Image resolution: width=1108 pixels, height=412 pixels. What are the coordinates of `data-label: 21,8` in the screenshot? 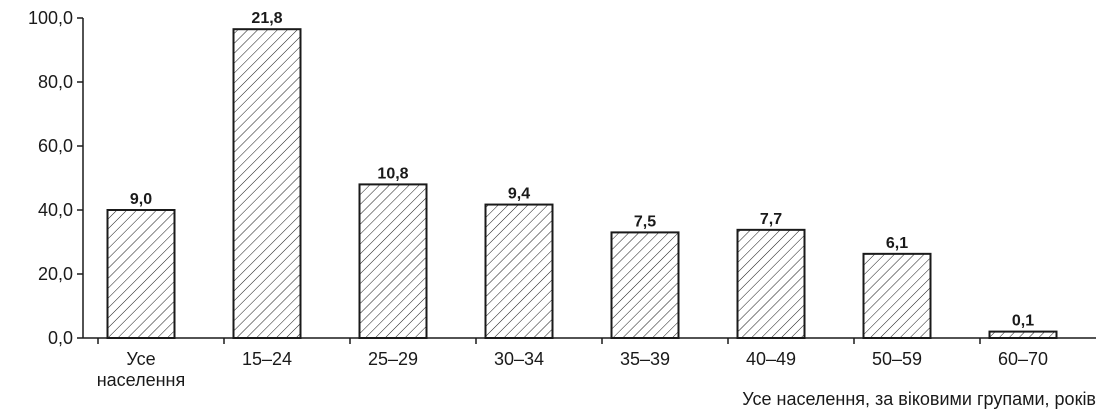 It's located at (266, 18).